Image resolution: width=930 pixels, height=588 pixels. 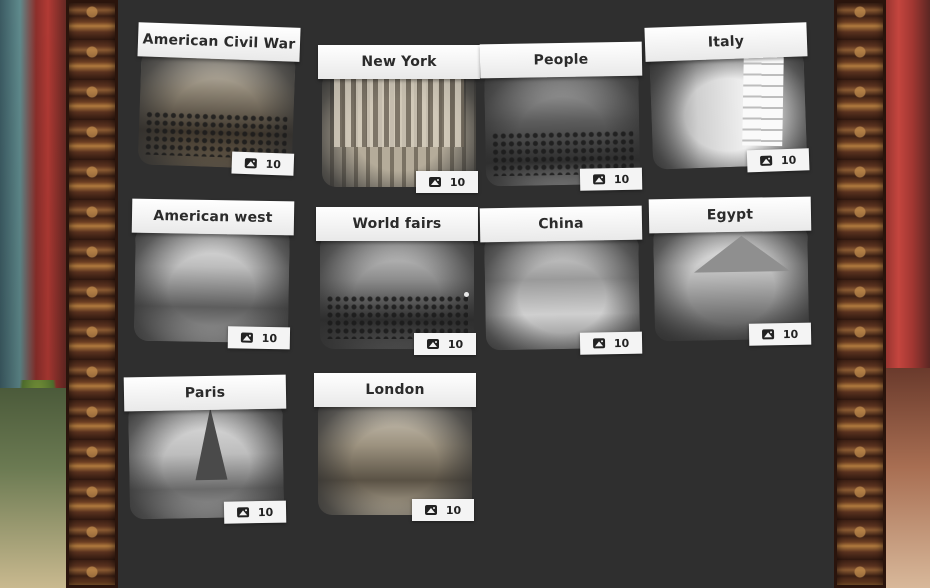 I want to click on album-title: World fairs, so click(x=397, y=224).